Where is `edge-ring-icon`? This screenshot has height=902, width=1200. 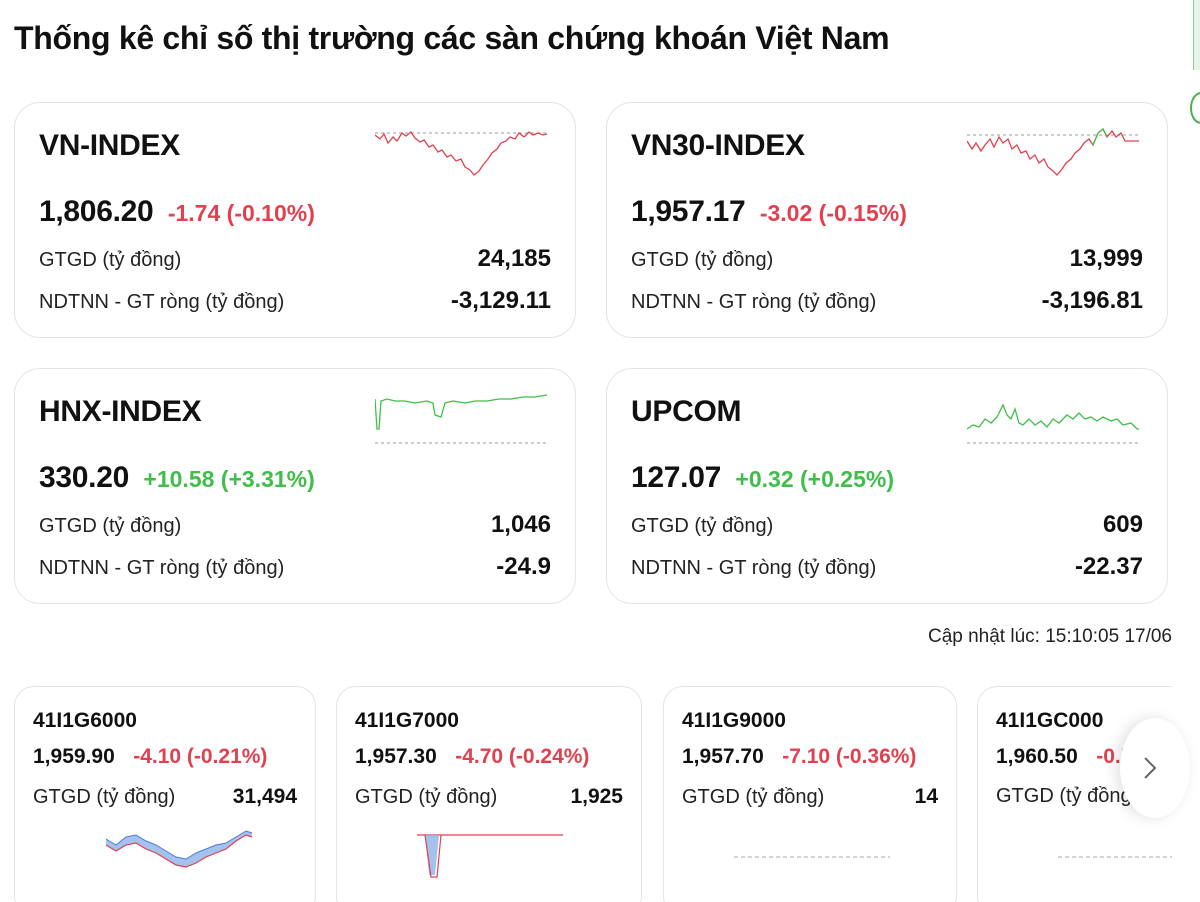 edge-ring-icon is located at coordinates (1195, 108).